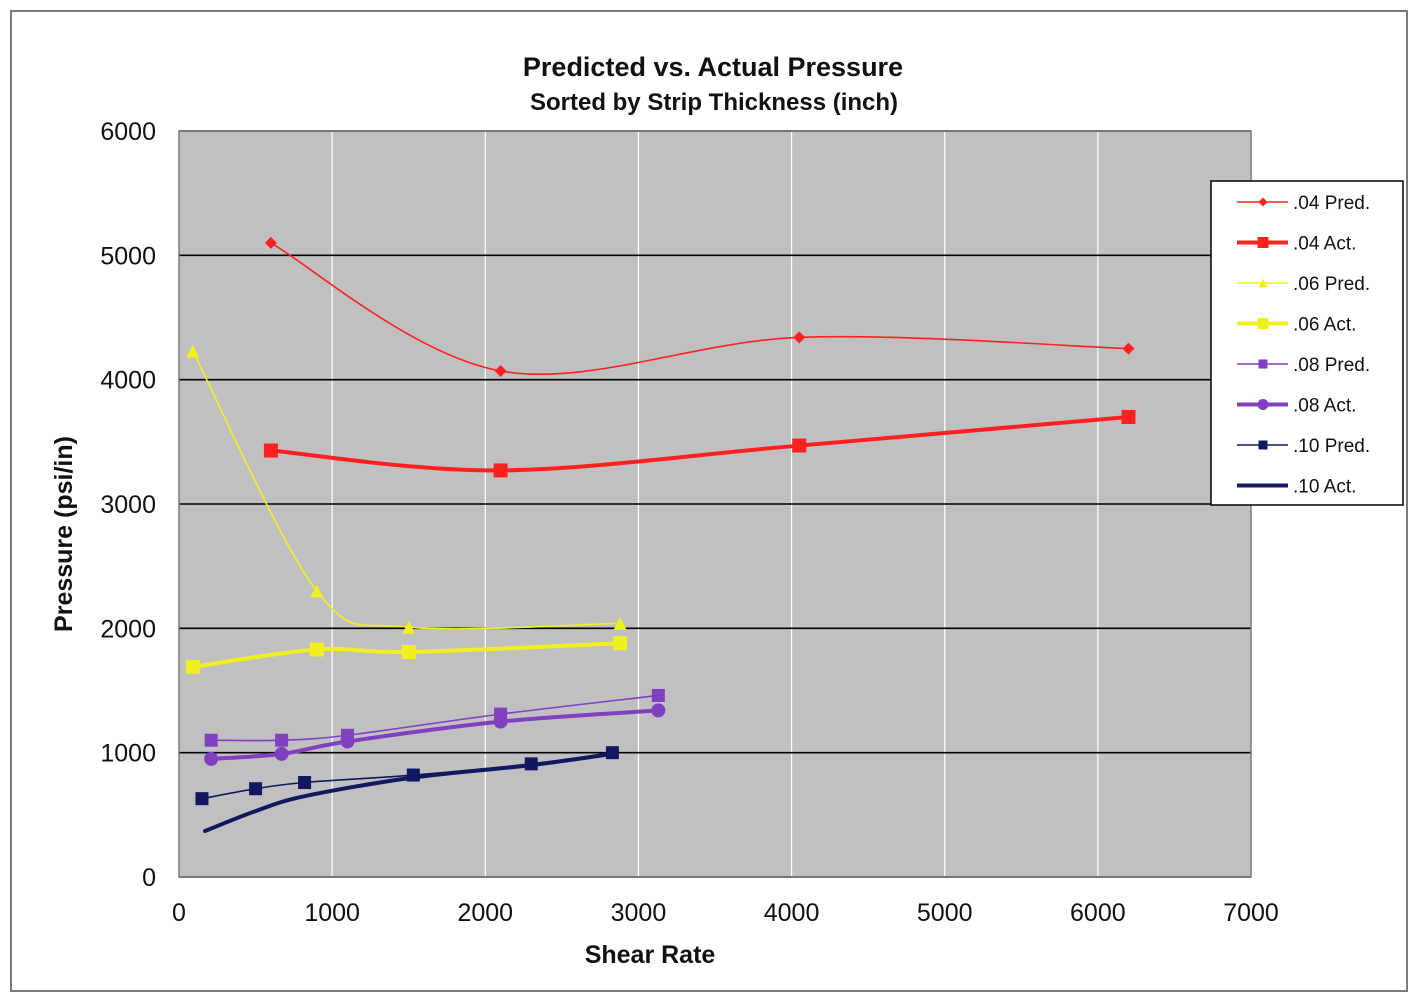  I want to click on legend-entry: .06 Act., so click(1296, 325).